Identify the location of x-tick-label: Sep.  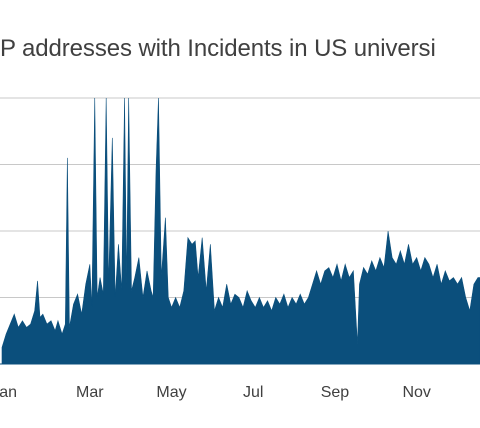
(335, 392).